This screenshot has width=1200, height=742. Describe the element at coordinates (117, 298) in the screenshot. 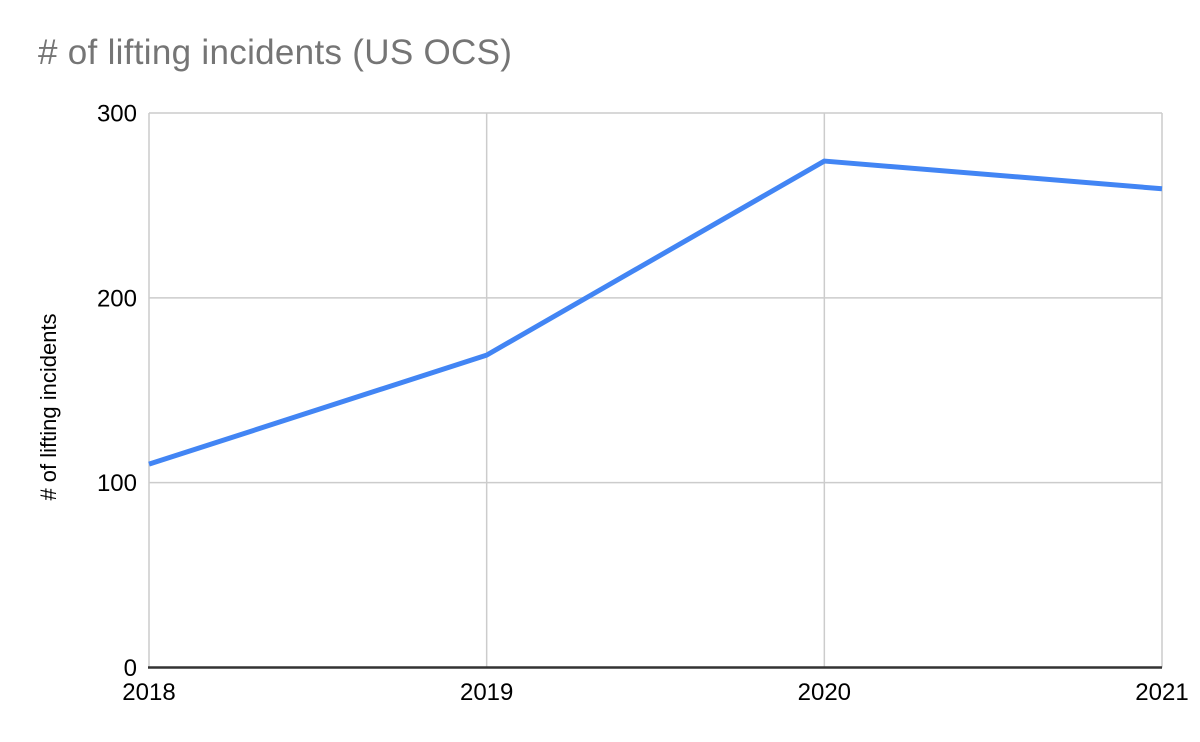

I see `y-tick-label: 200` at that location.